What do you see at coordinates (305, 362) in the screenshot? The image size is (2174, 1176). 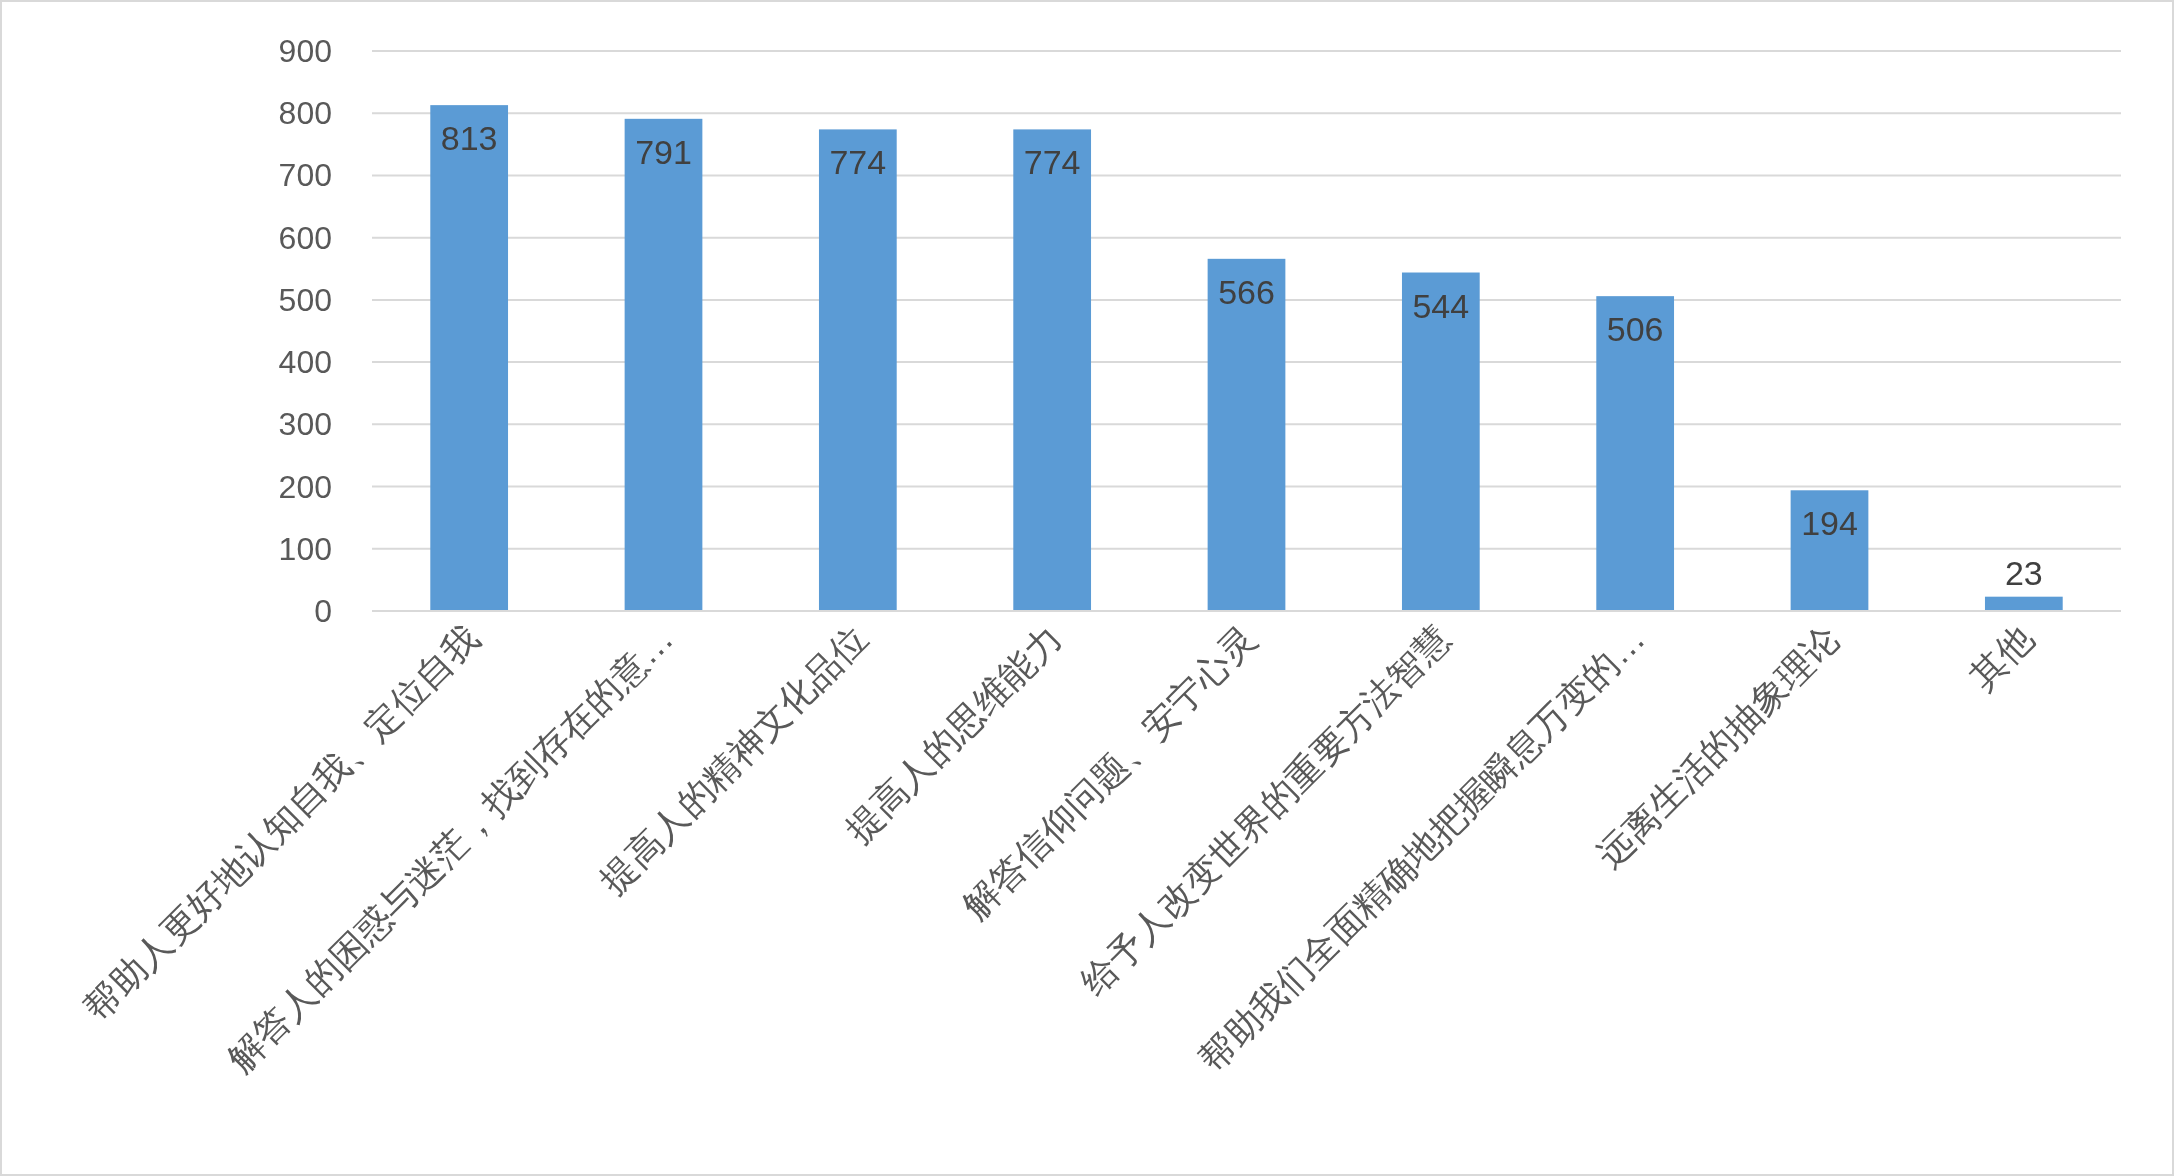 I see `y-tick-label: 400` at bounding box center [305, 362].